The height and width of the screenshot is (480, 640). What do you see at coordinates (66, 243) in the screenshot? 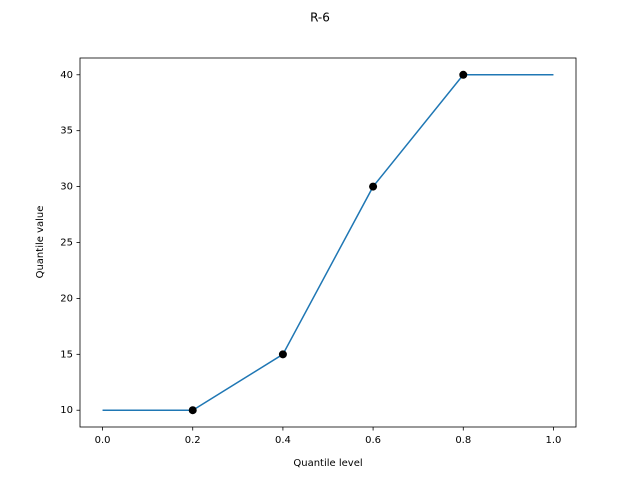
I see `y-tick-label: 25` at bounding box center [66, 243].